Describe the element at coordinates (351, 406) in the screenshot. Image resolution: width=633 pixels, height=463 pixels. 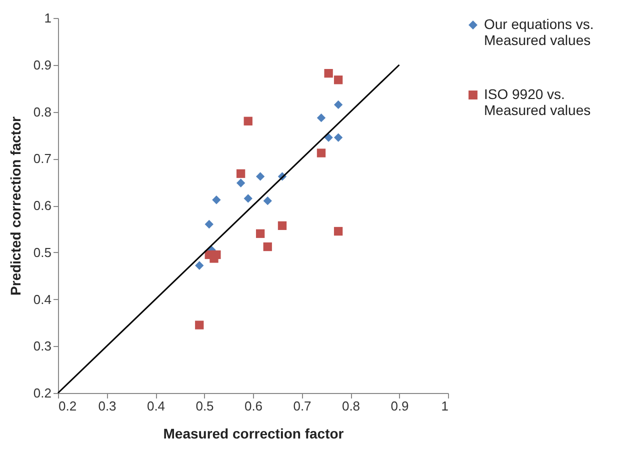
I see `x-tick-label: 0.8` at that location.